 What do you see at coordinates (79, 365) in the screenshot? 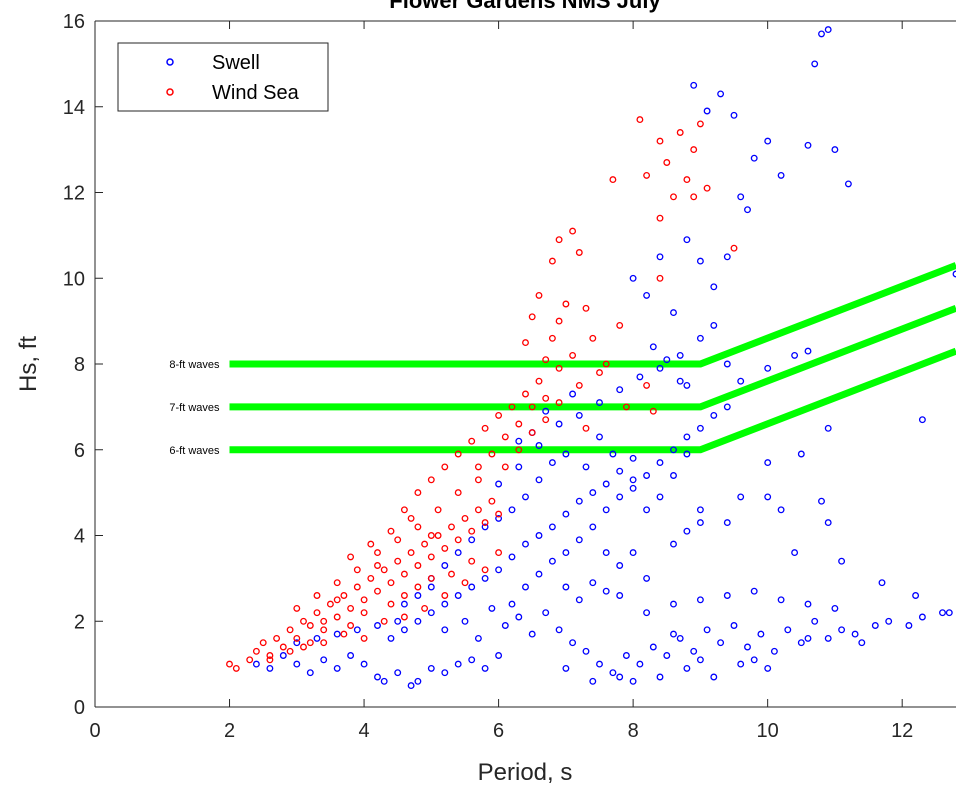
I see `y-tick-label-4: 8` at bounding box center [79, 365].